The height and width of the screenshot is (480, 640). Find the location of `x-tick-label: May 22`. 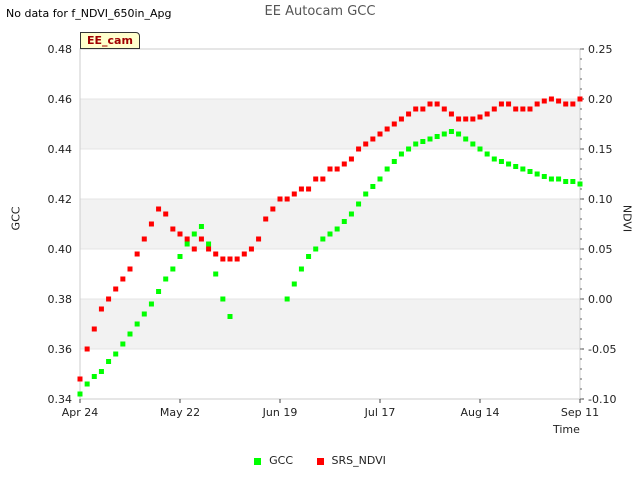

x-tick-label: May 22 is located at coordinates (180, 412).